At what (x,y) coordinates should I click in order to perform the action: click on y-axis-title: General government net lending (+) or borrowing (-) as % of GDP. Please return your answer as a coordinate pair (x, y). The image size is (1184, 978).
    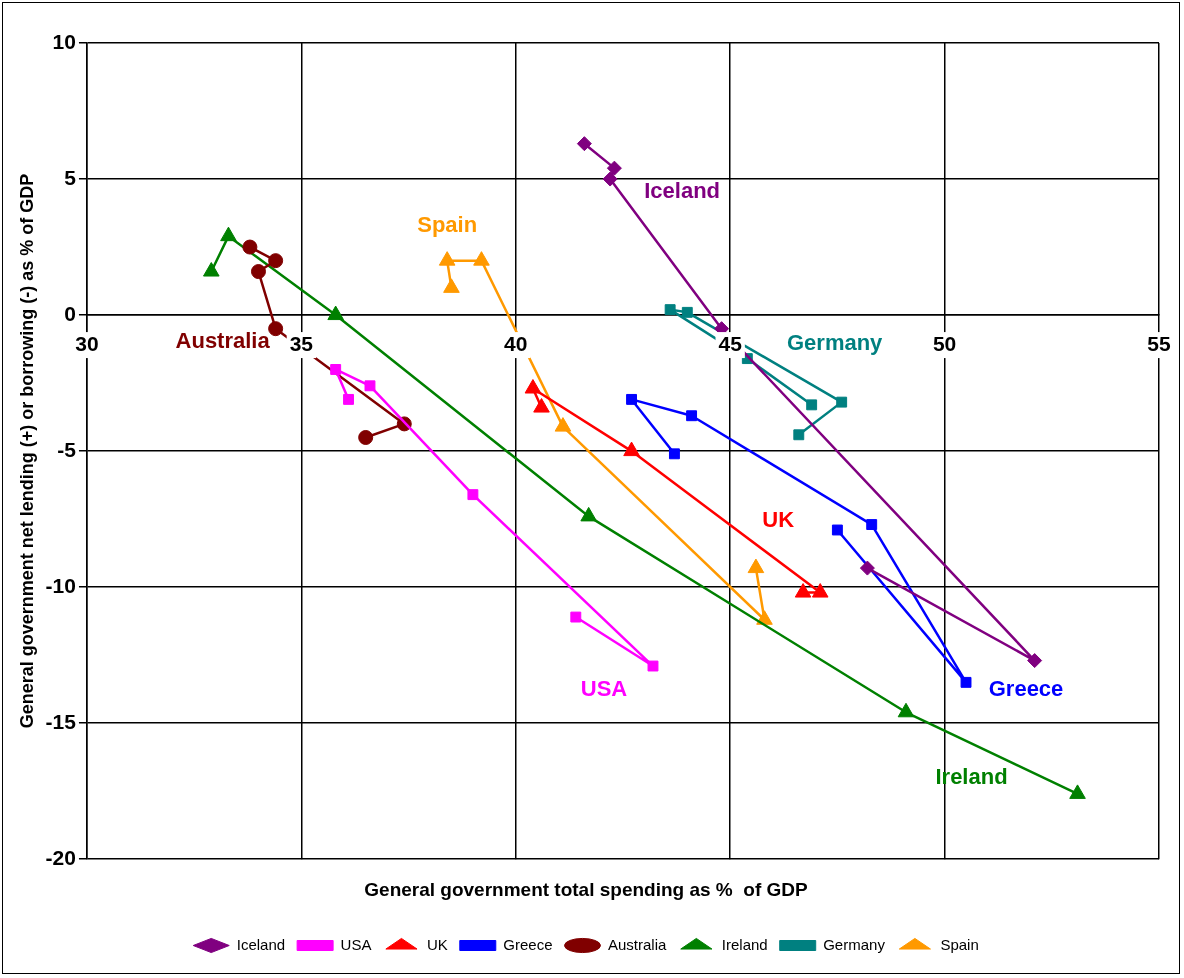
    Looking at the image, I should click on (26, 451).